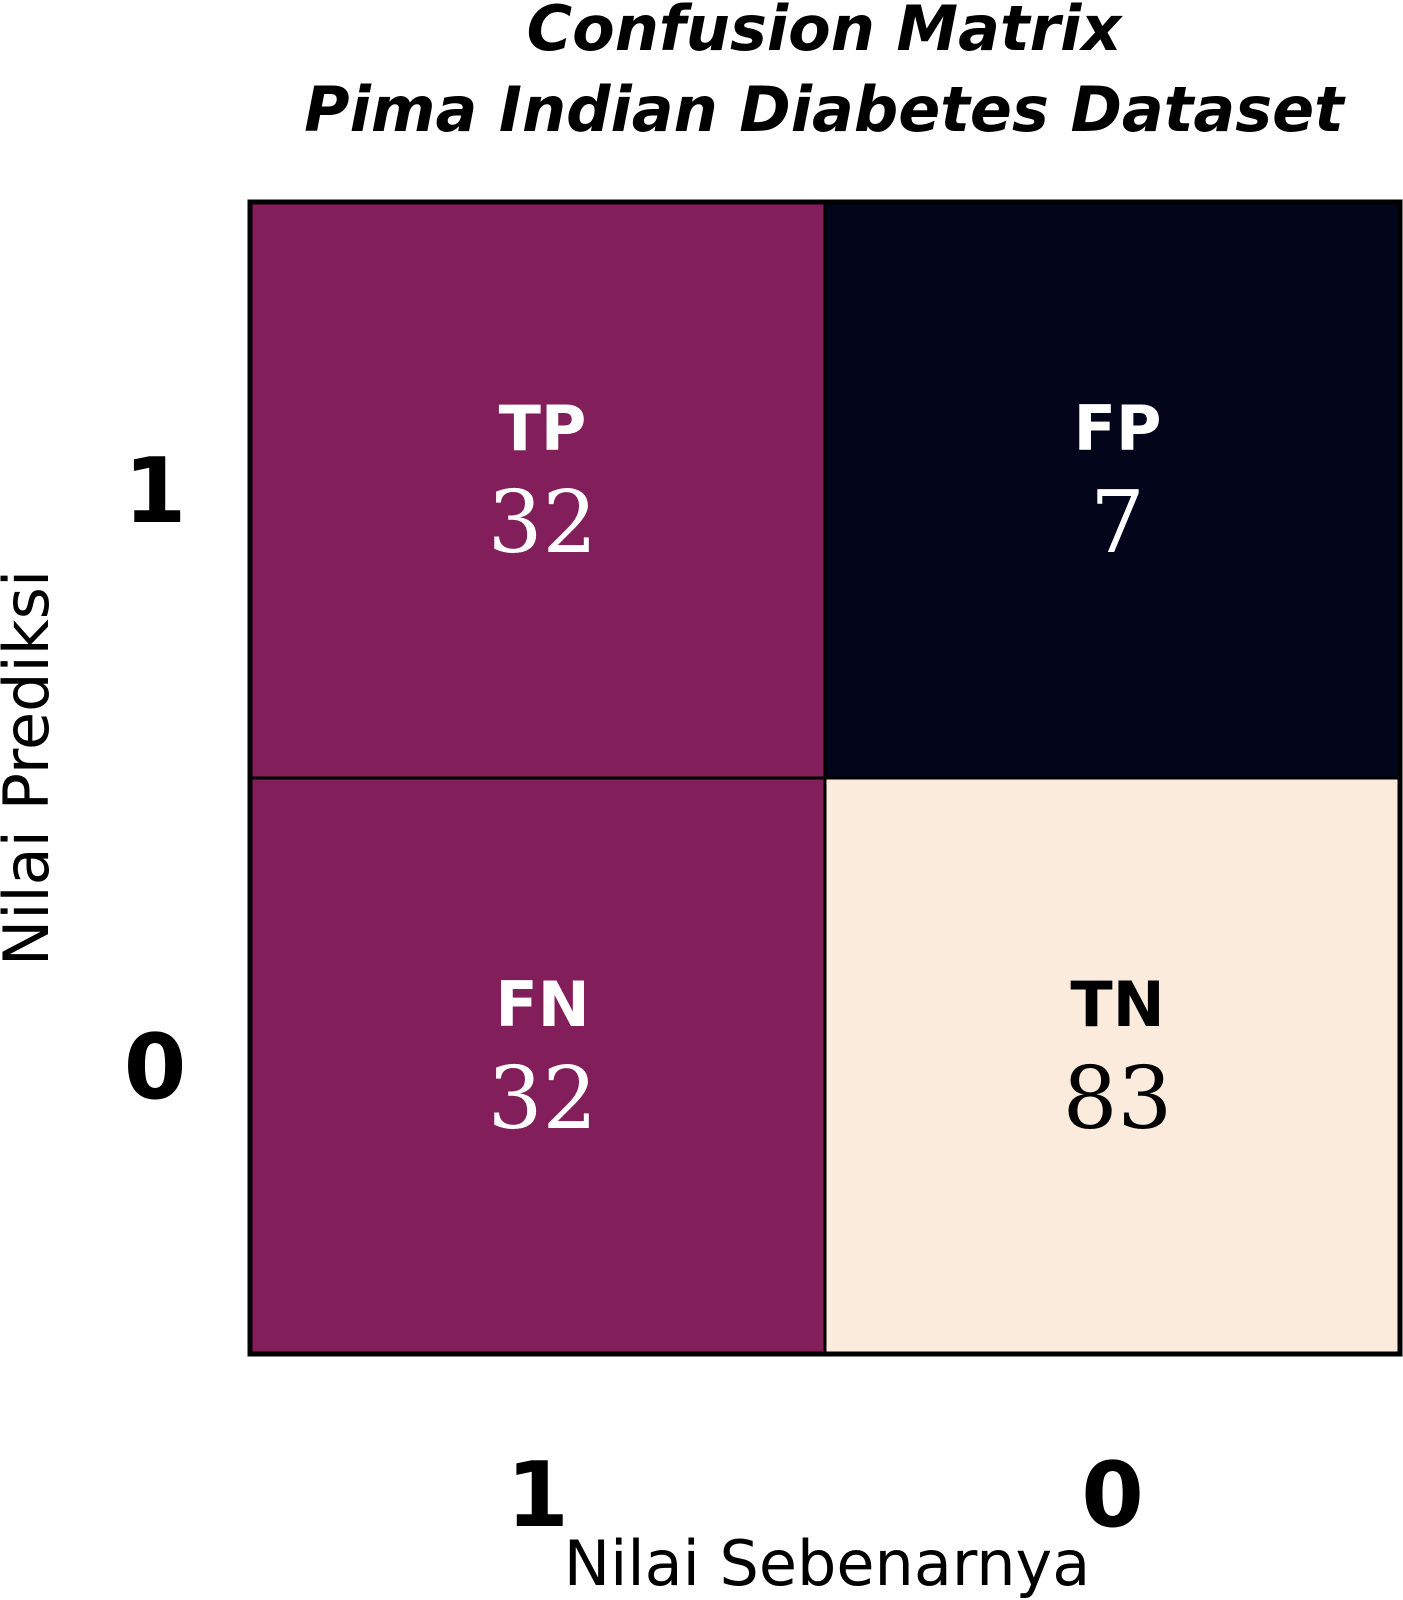  What do you see at coordinates (155, 491) in the screenshot?
I see `y-tick-label: 1` at bounding box center [155, 491].